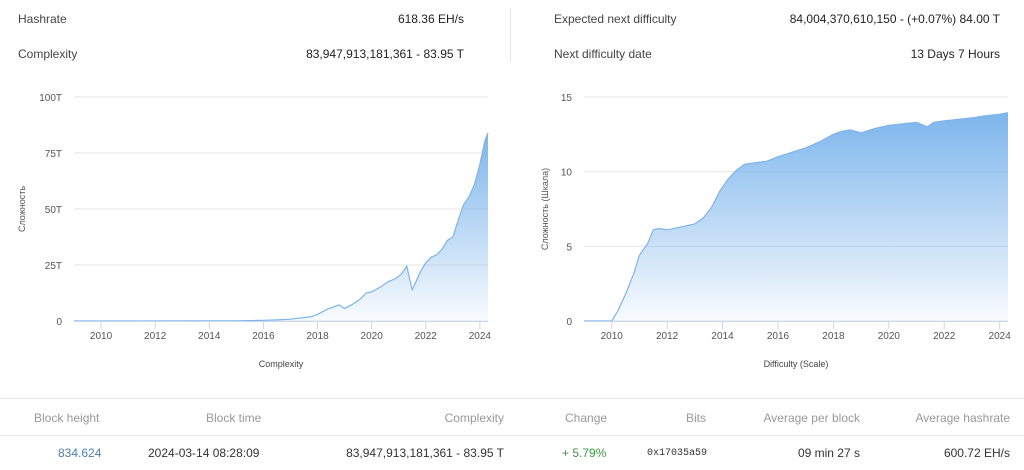 Image resolution: width=1024 pixels, height=470 pixels. Describe the element at coordinates (53, 154) in the screenshot. I see `y-tick-label: 75T` at that location.